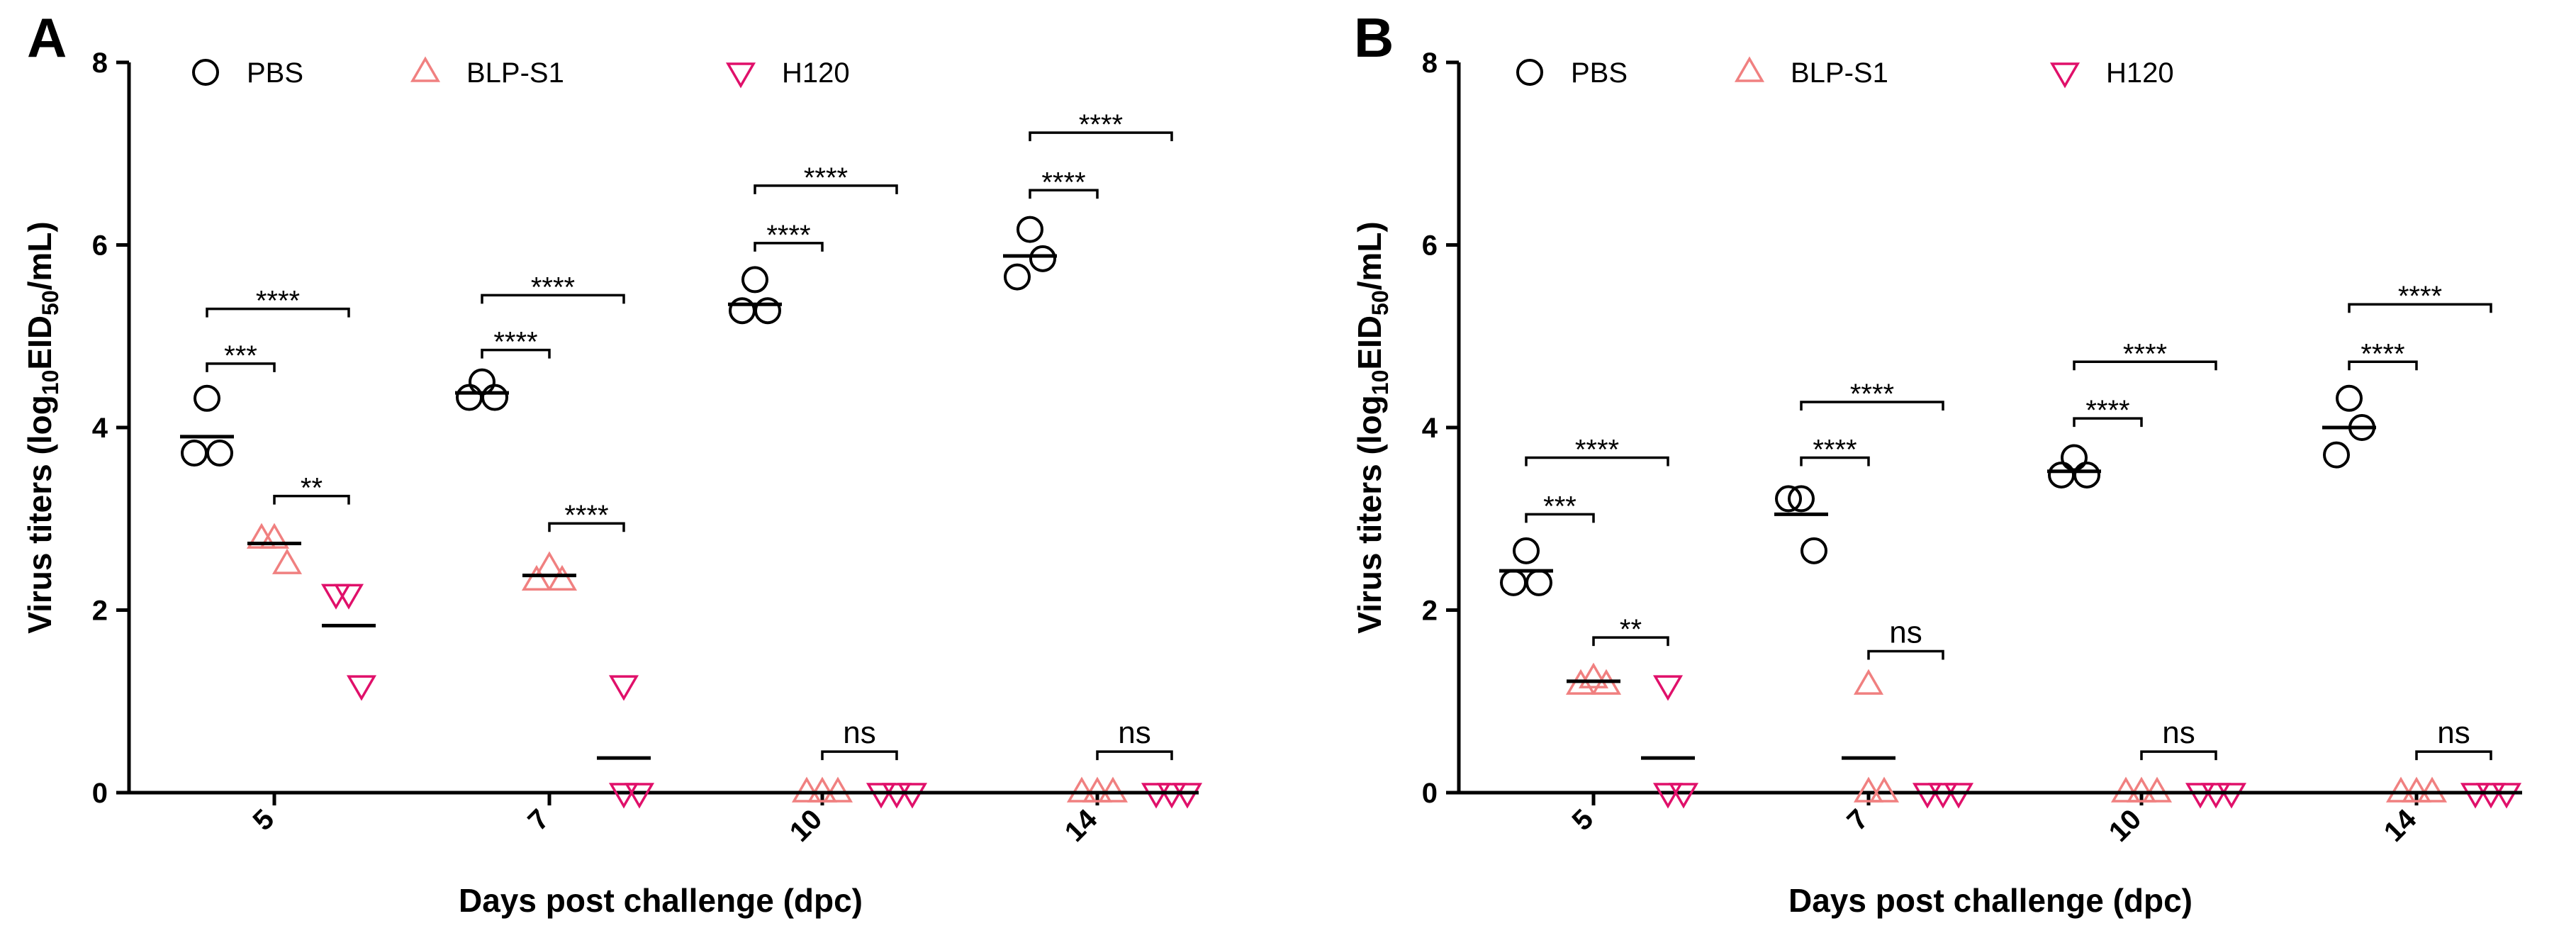  I want to click on y-axis-title-part: Virus titers (log, so click(1370, 514).